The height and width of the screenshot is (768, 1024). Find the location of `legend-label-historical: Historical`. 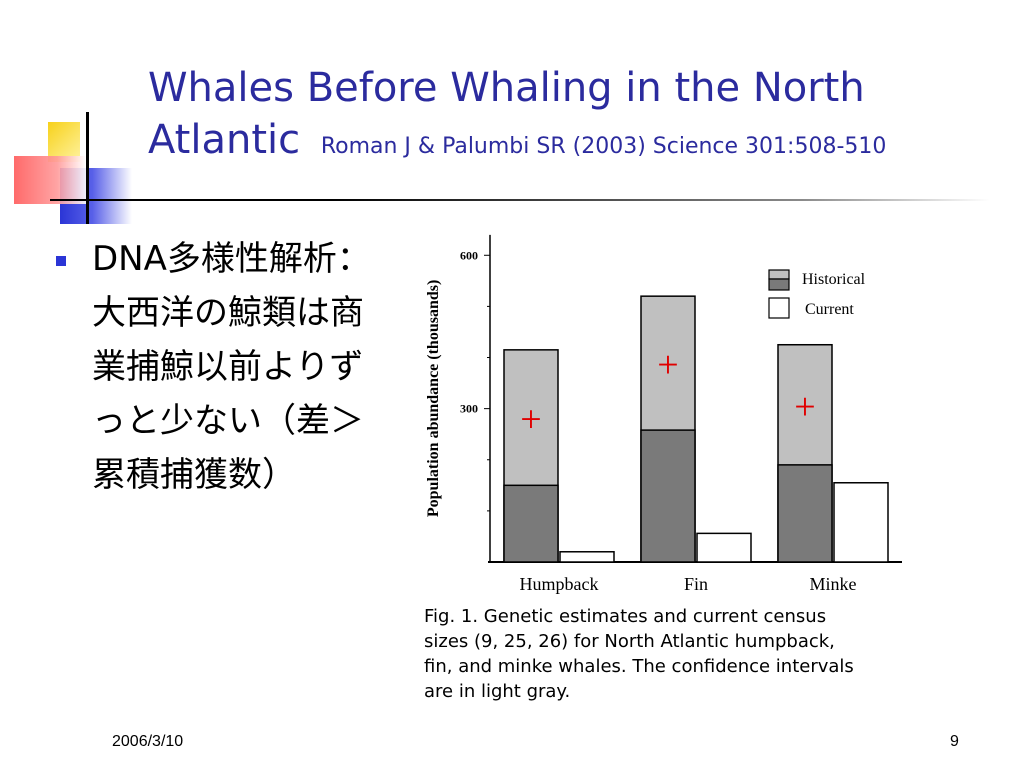

legend-label-historical: Historical is located at coordinates (834, 279).